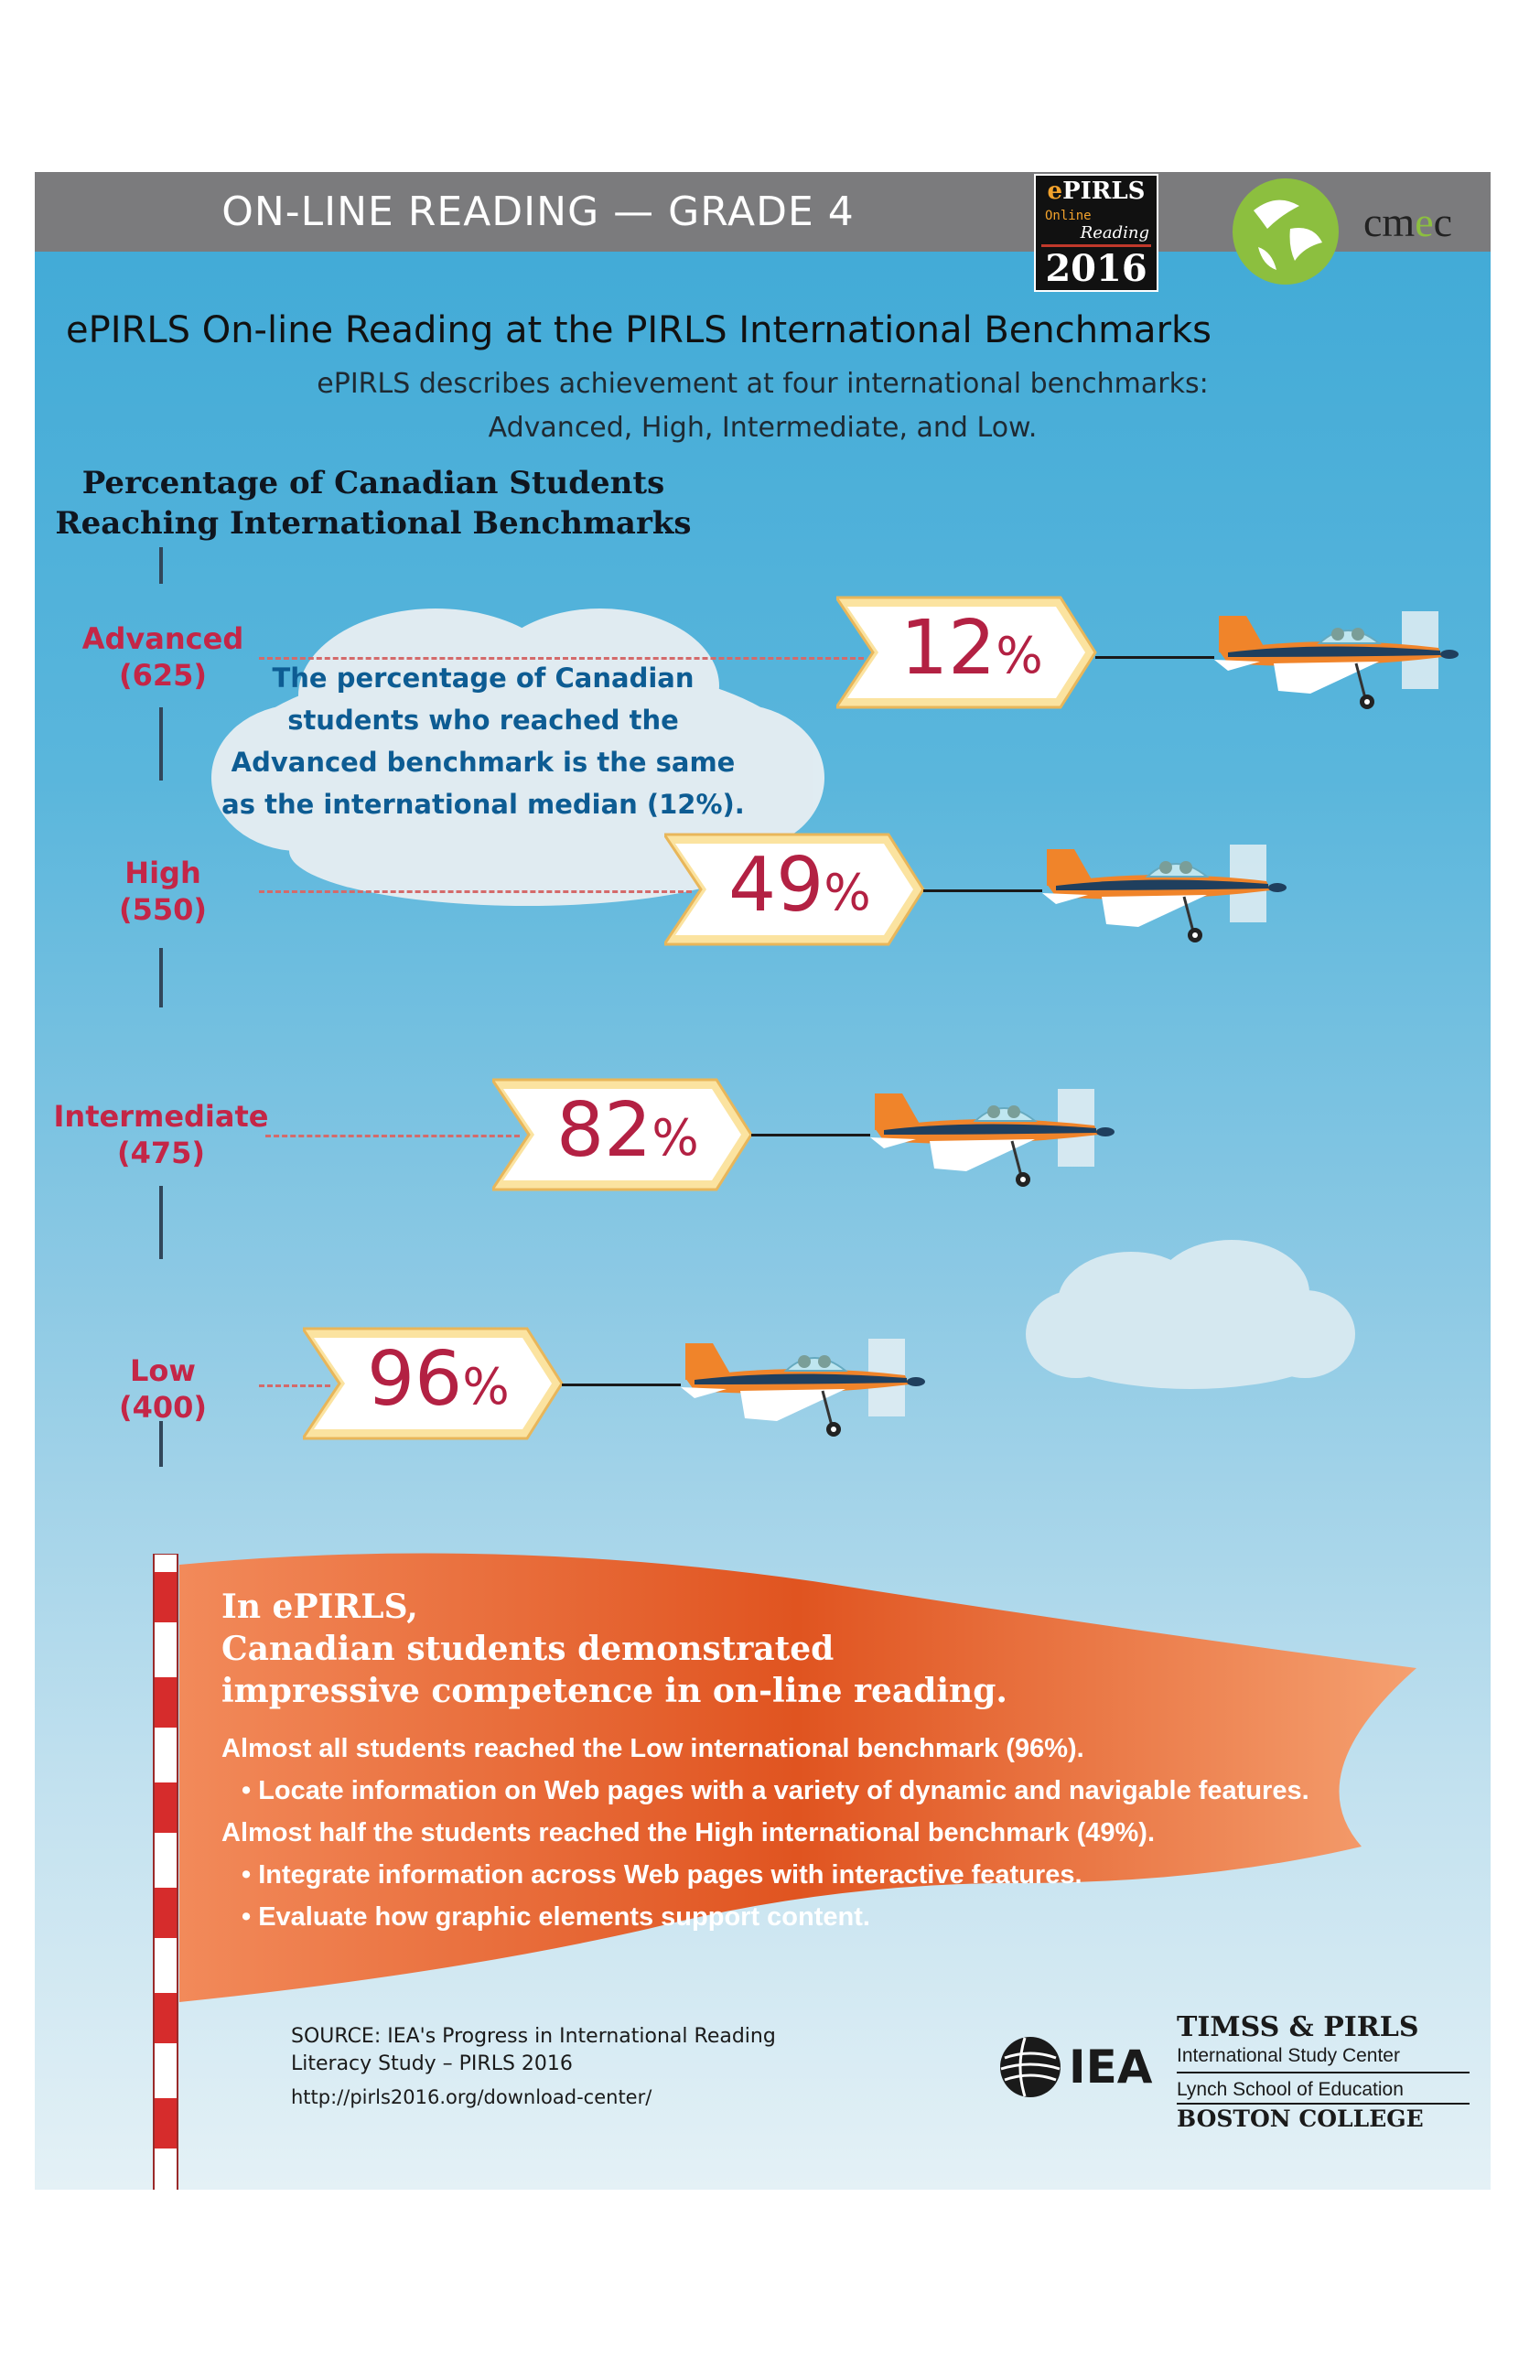 The width and height of the screenshot is (1540, 2380). What do you see at coordinates (165, 1872) in the screenshot?
I see `flagpole` at bounding box center [165, 1872].